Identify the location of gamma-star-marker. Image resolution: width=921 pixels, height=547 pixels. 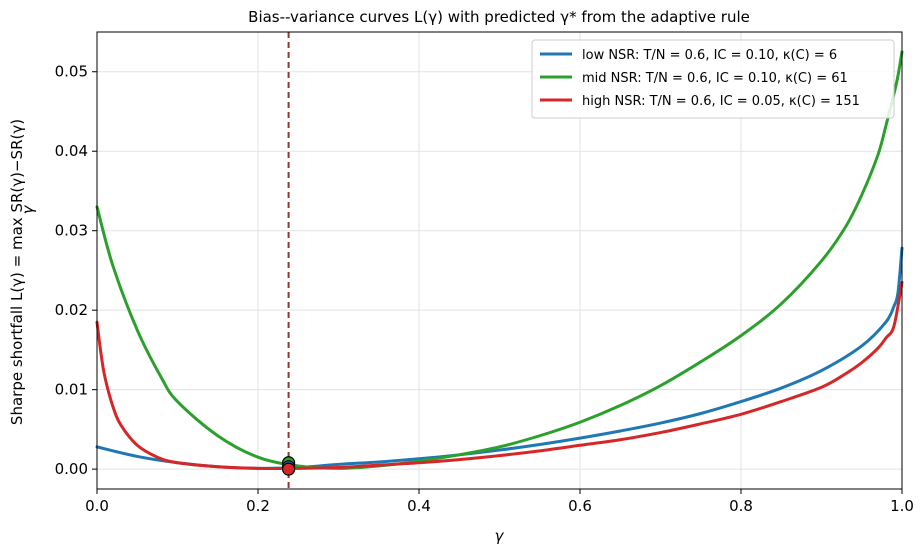
(288, 469).